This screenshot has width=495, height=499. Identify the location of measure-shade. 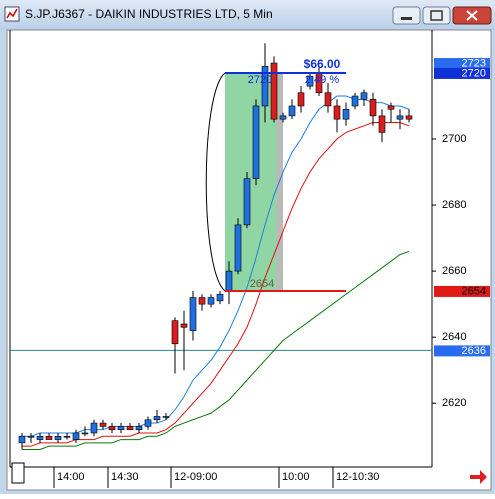
(250, 181).